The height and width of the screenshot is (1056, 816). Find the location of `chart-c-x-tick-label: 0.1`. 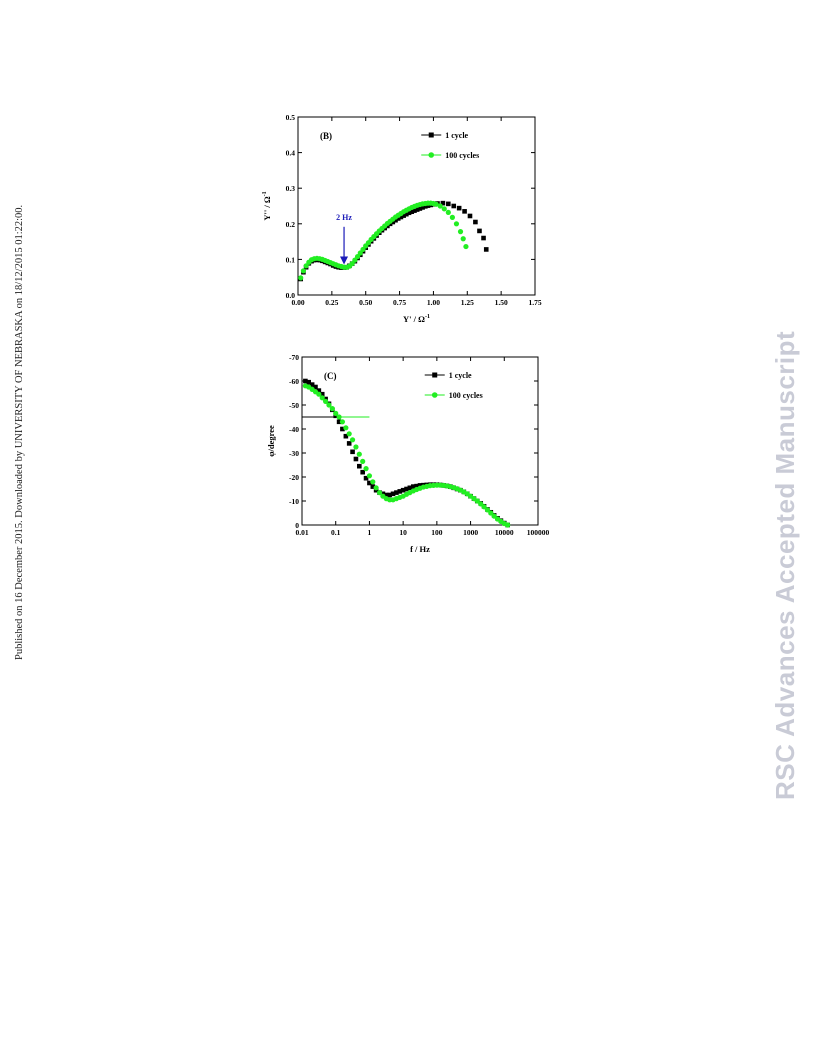

chart-c-x-tick-label: 0.1 is located at coordinates (336, 532).